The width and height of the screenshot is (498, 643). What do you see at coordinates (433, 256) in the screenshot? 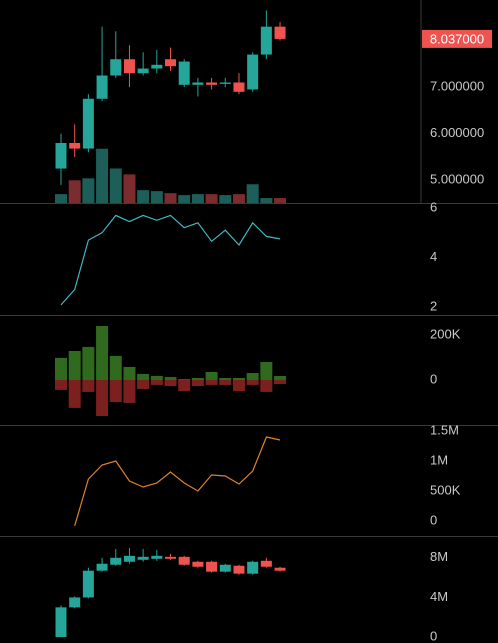
I see `y-tick-label: 4` at bounding box center [433, 256].